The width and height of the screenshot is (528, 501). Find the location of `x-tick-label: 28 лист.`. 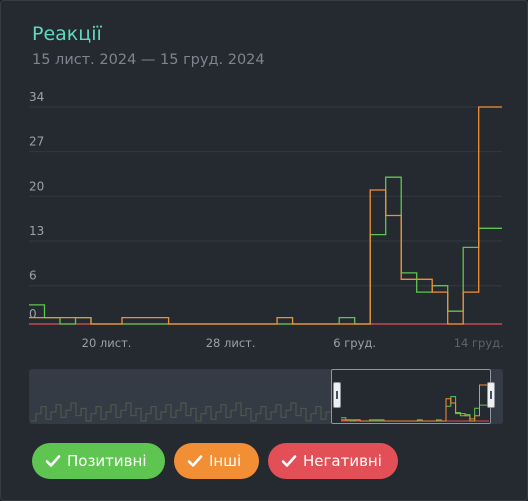

x-tick-label: 28 лист. is located at coordinates (231, 343).